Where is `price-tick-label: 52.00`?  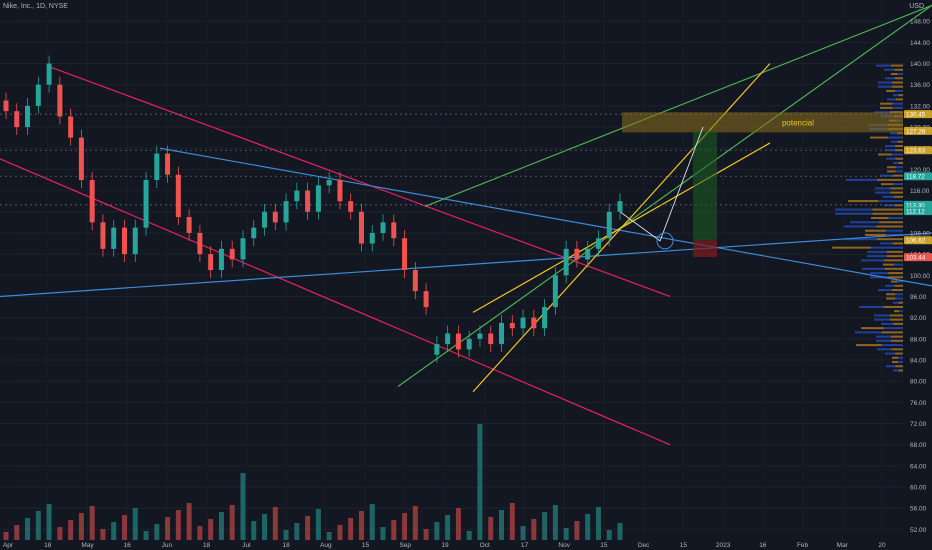 price-tick-label: 52.00 is located at coordinates (918, 530).